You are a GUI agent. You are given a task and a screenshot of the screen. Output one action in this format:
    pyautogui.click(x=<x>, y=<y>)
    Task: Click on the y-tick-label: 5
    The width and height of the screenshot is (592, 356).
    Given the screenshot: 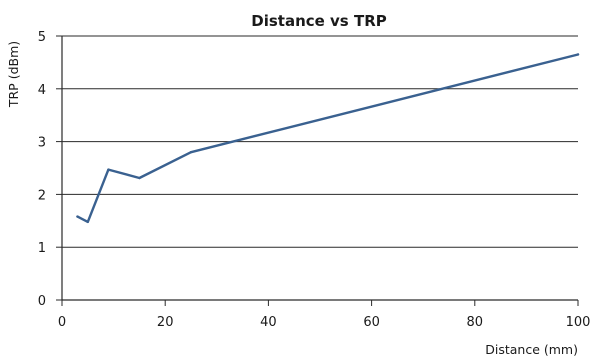 What is the action you would take?
    pyautogui.click(x=42, y=37)
    